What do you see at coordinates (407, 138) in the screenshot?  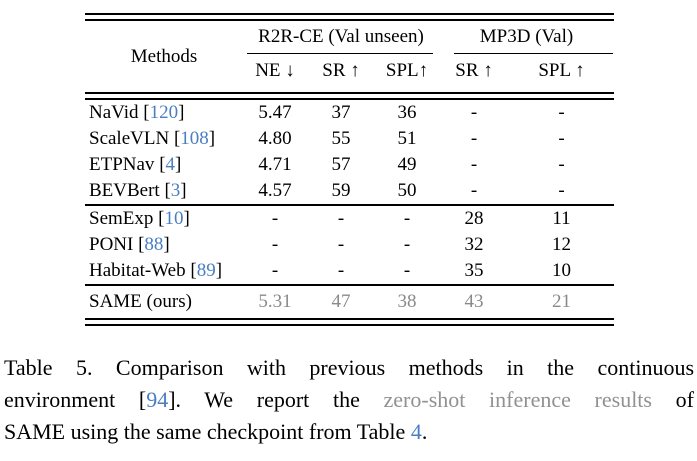 I see `cell-spl: 51` at bounding box center [407, 138].